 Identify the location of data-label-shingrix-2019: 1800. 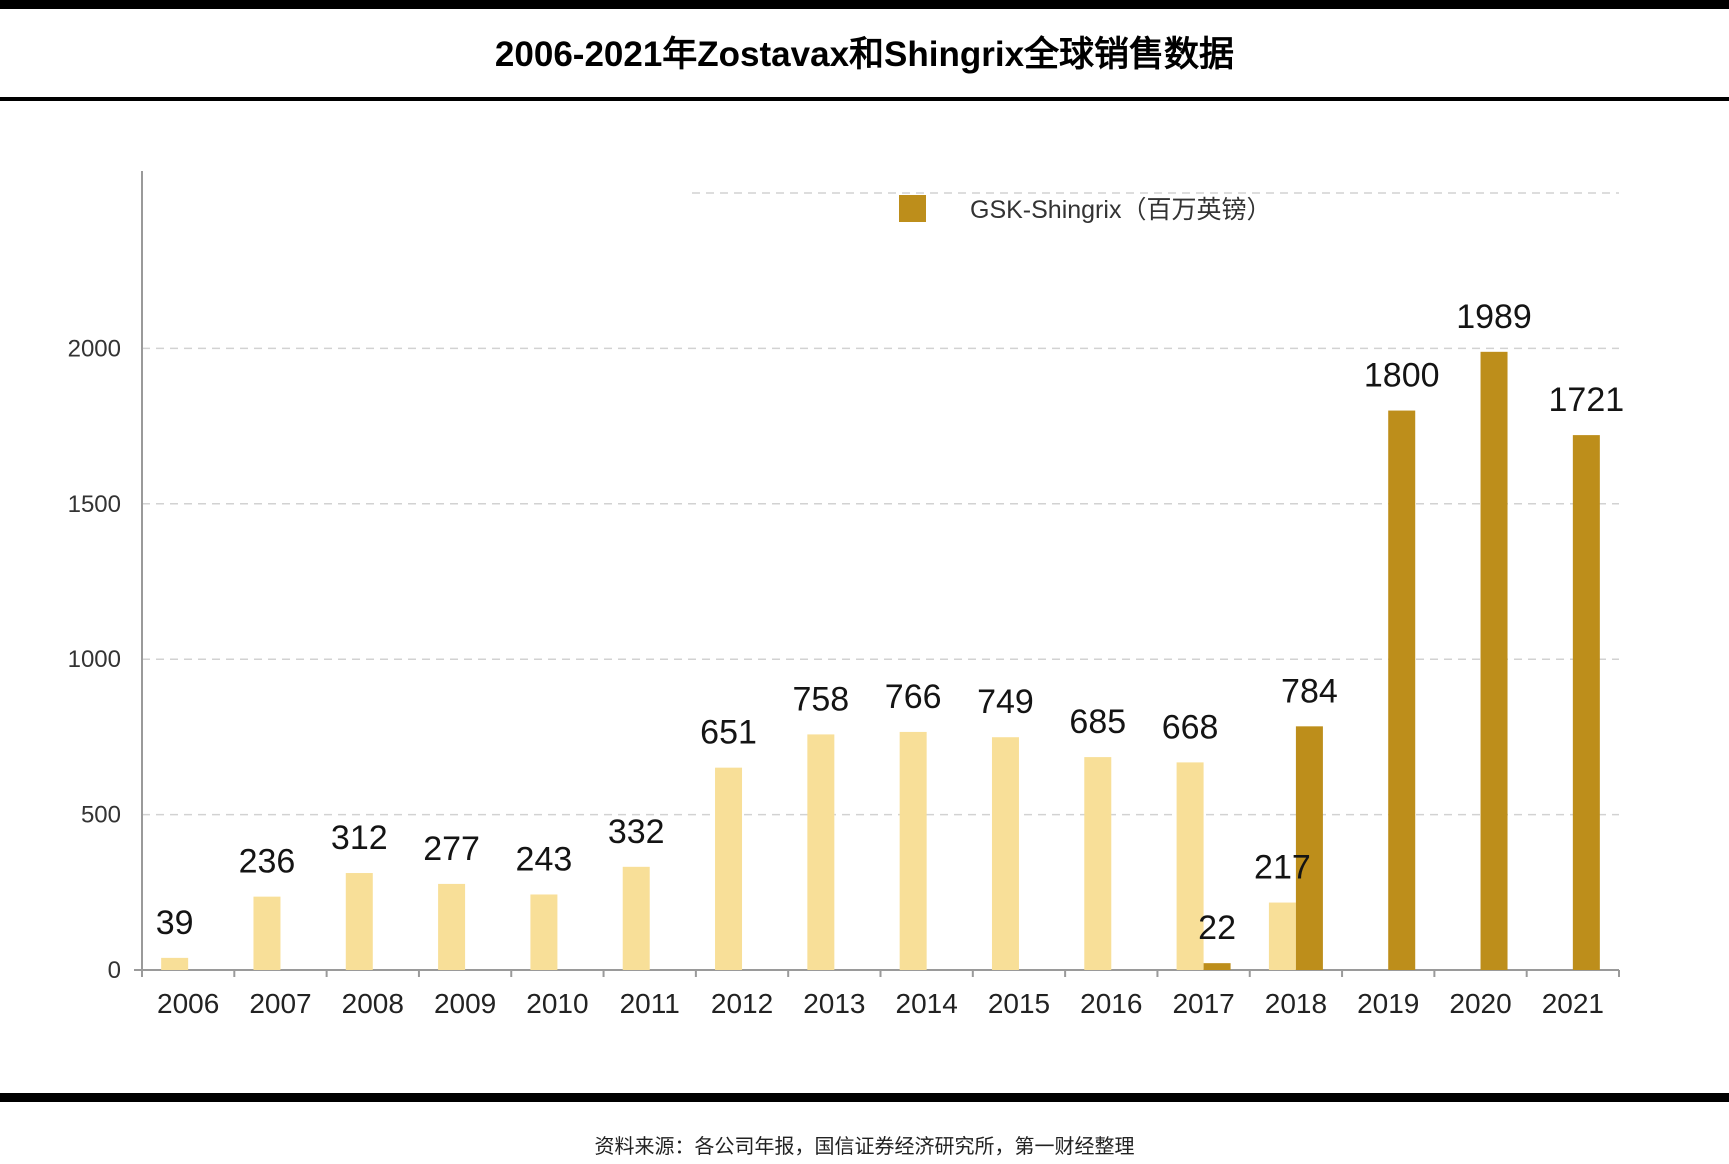
(1402, 376).